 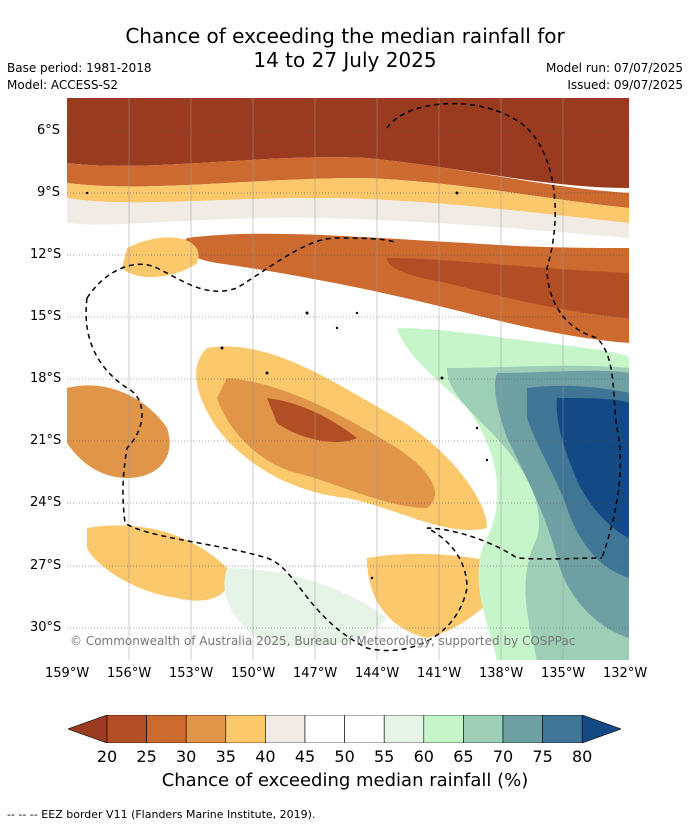 I want to click on region-dry-north, so click(x=348, y=182).